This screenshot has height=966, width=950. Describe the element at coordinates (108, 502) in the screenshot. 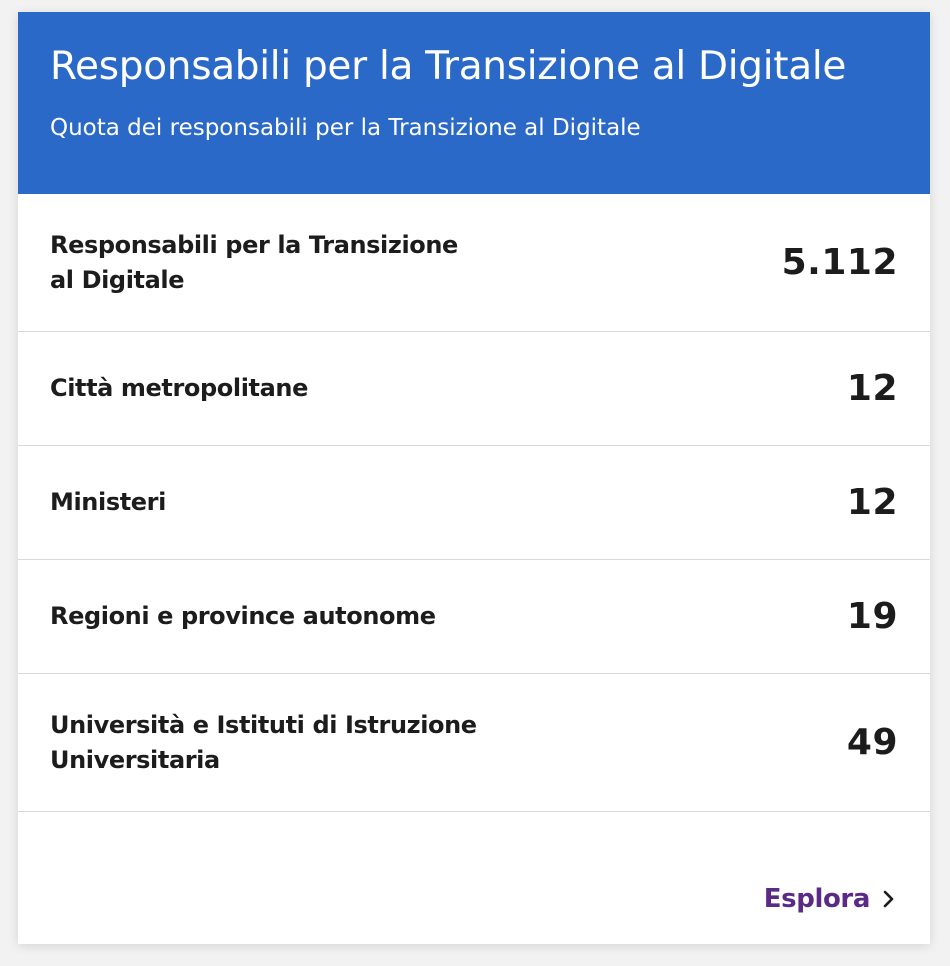

I see `stat-label: Ministeri` at that location.